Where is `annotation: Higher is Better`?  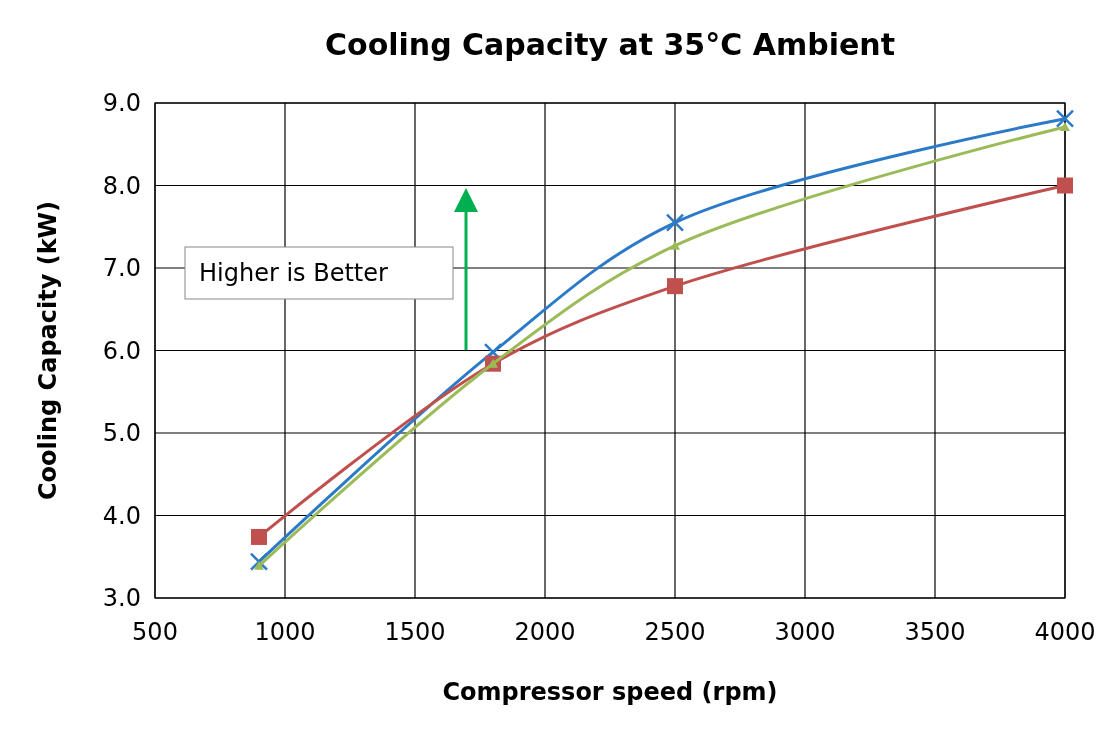 annotation: Higher is Better is located at coordinates (294, 273).